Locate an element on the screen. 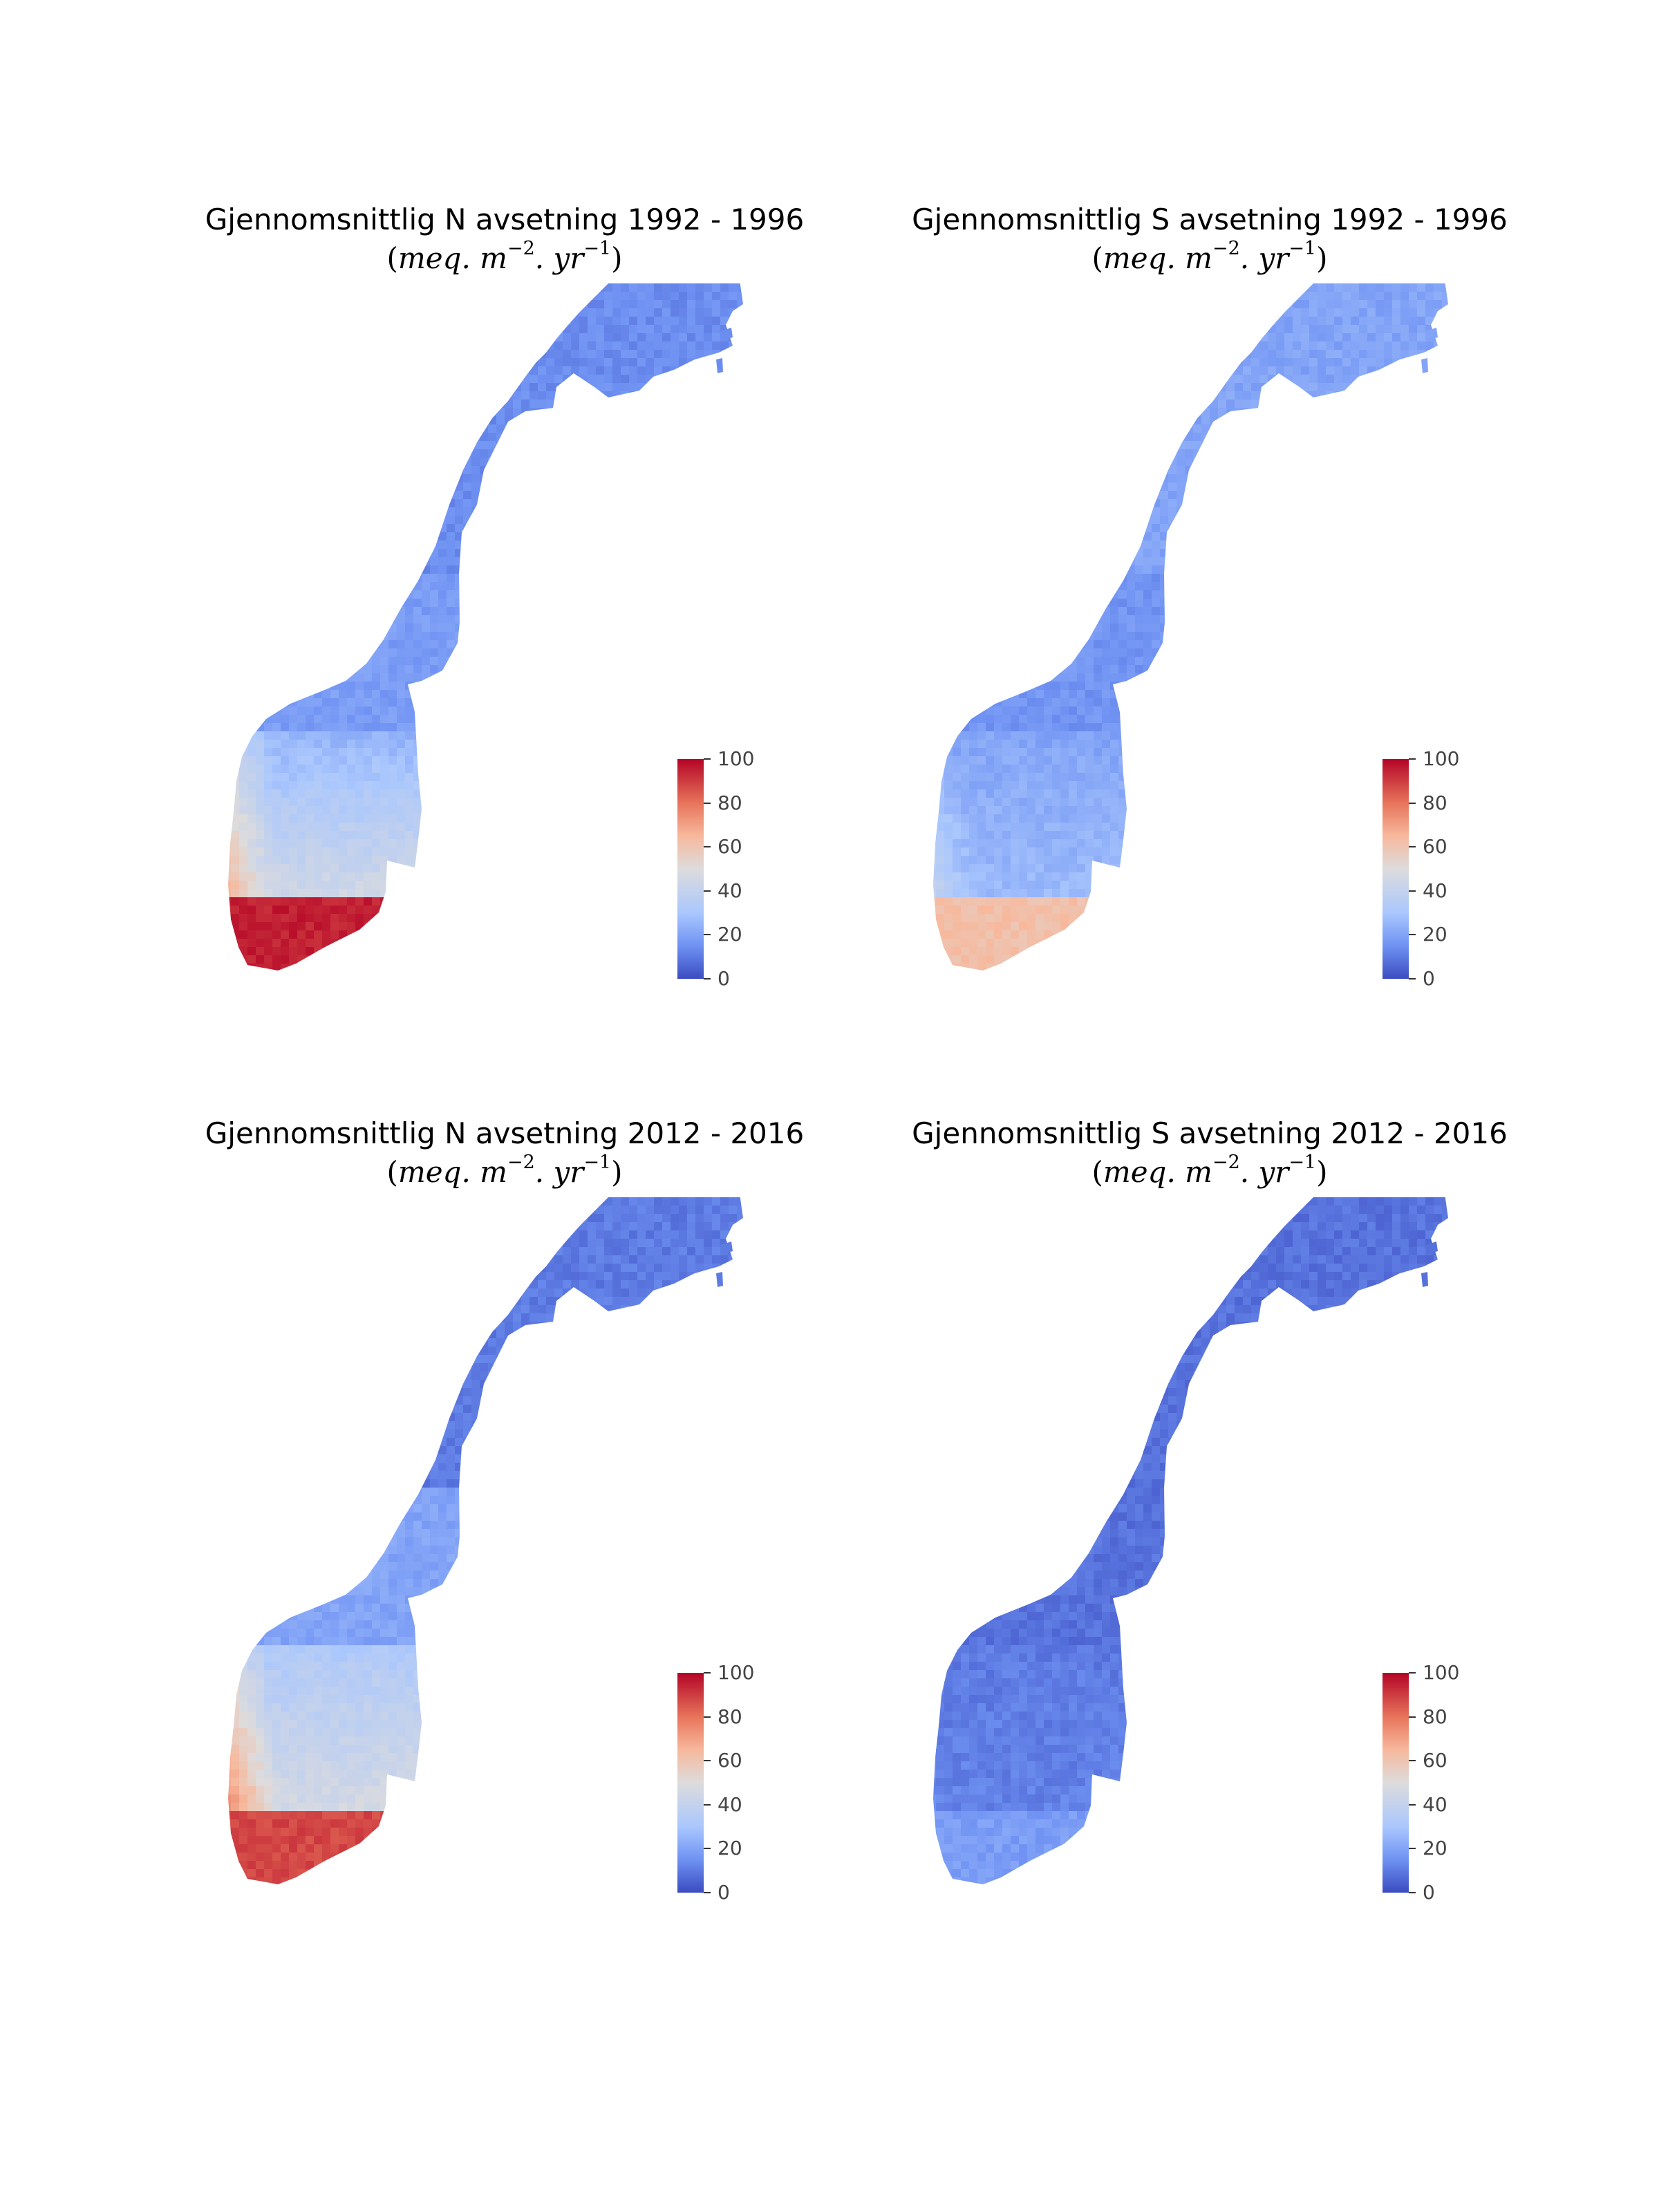 Image resolution: width=1659 pixels, height=2212 pixels. panel-title: Gjennomsnittlig S avsetning 1992 - 1996 is located at coordinates (1209, 219).